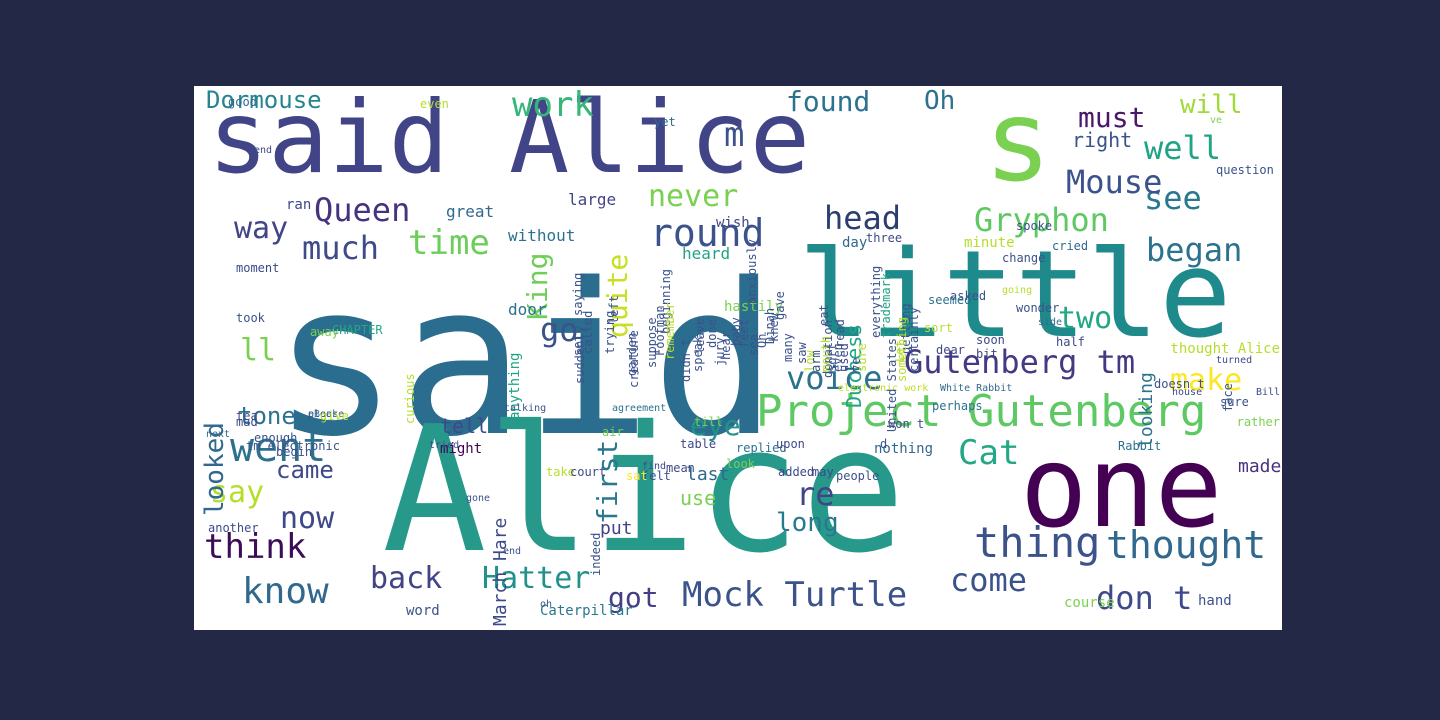  What do you see at coordinates (733, 223) in the screenshot?
I see `word-wish: wish` at bounding box center [733, 223].